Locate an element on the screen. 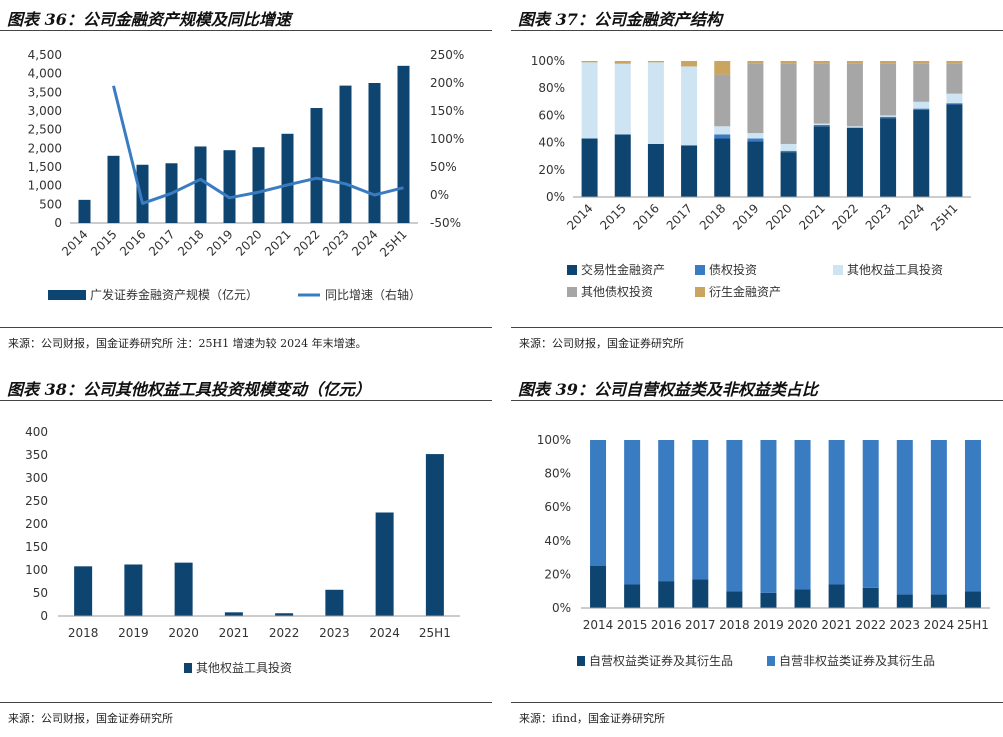 The width and height of the screenshot is (1003, 737). y-tick-label: 50 is located at coordinates (40, 593).